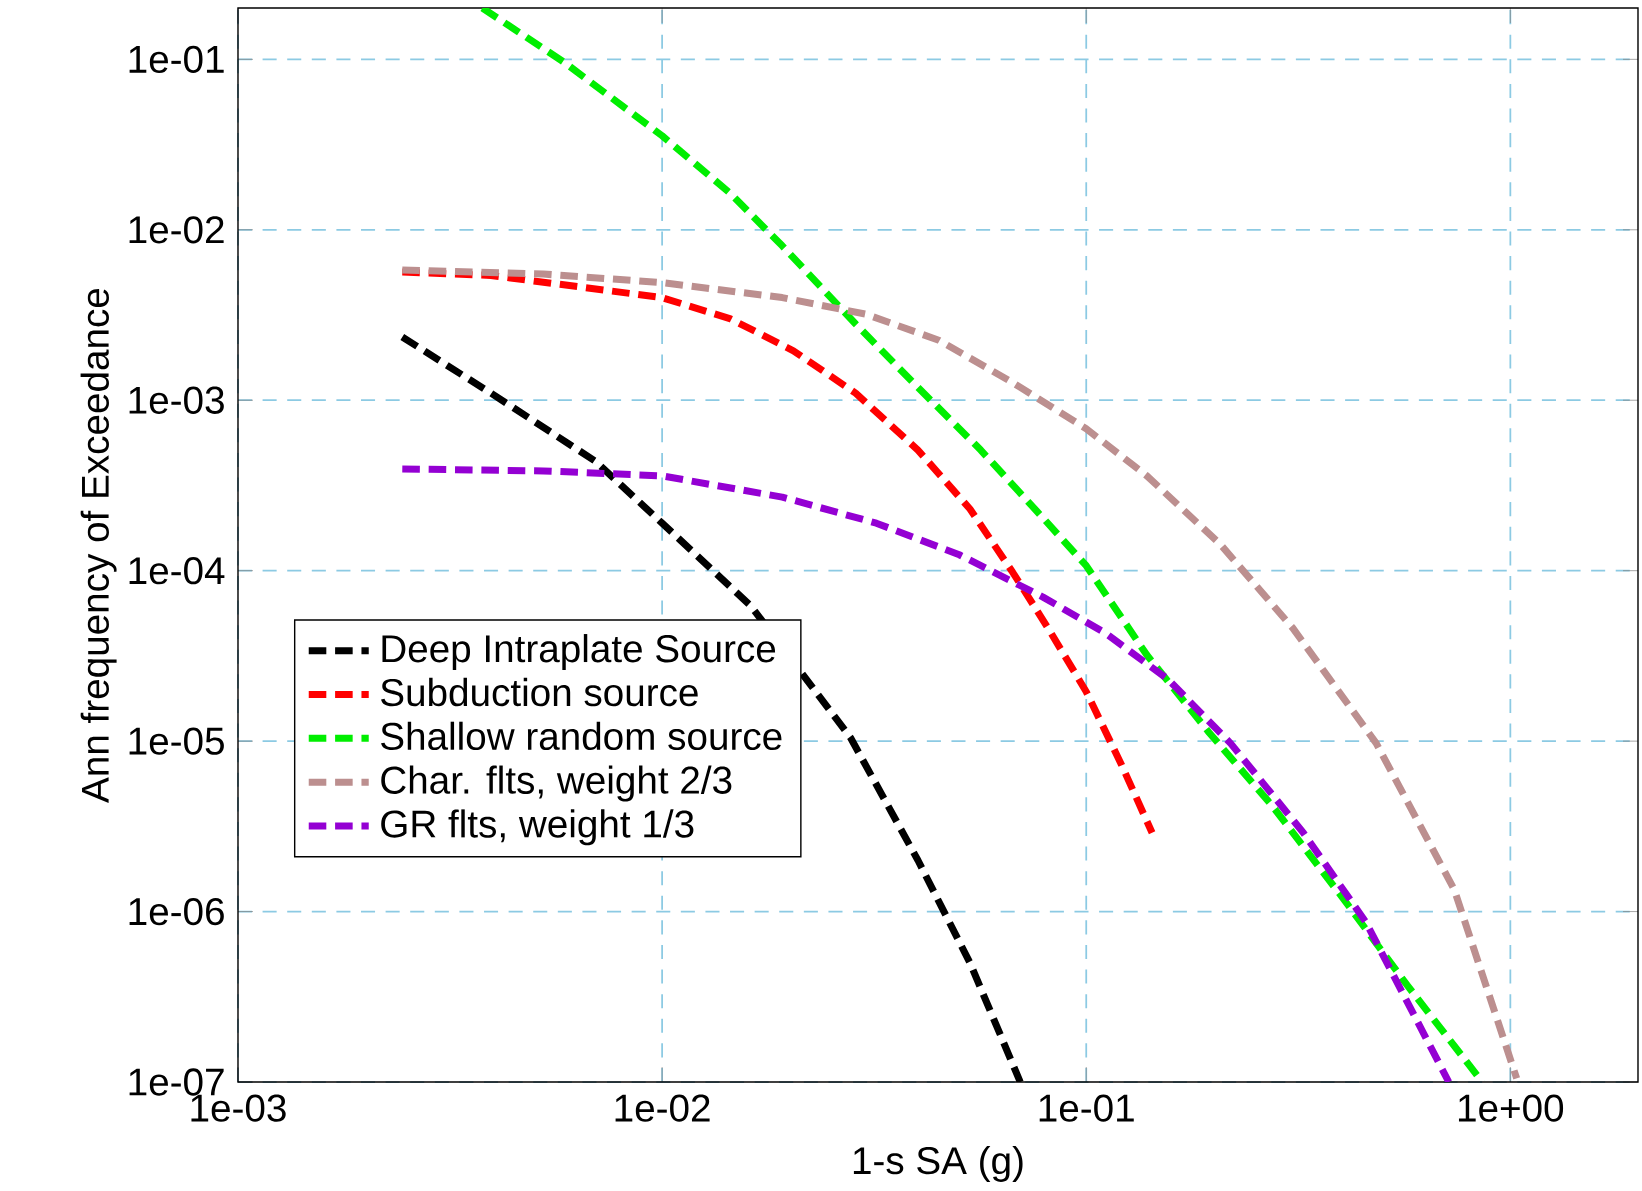 This screenshot has width=1642, height=1191. I want to click on legend-label: Shallow random source, so click(581, 736).